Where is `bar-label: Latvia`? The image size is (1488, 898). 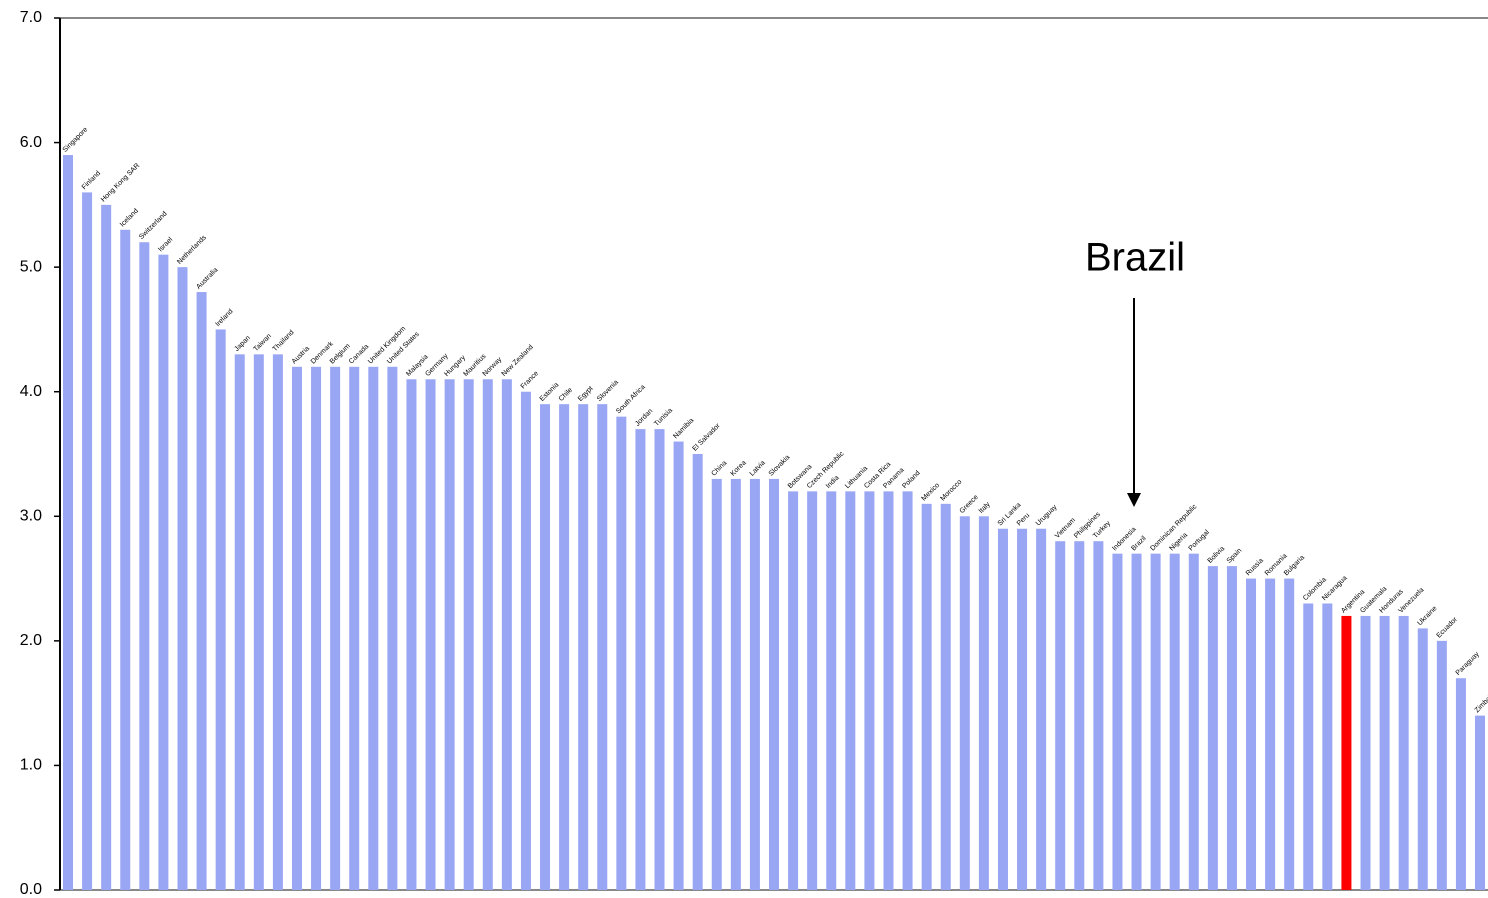
bar-label: Latvia is located at coordinates (758, 468).